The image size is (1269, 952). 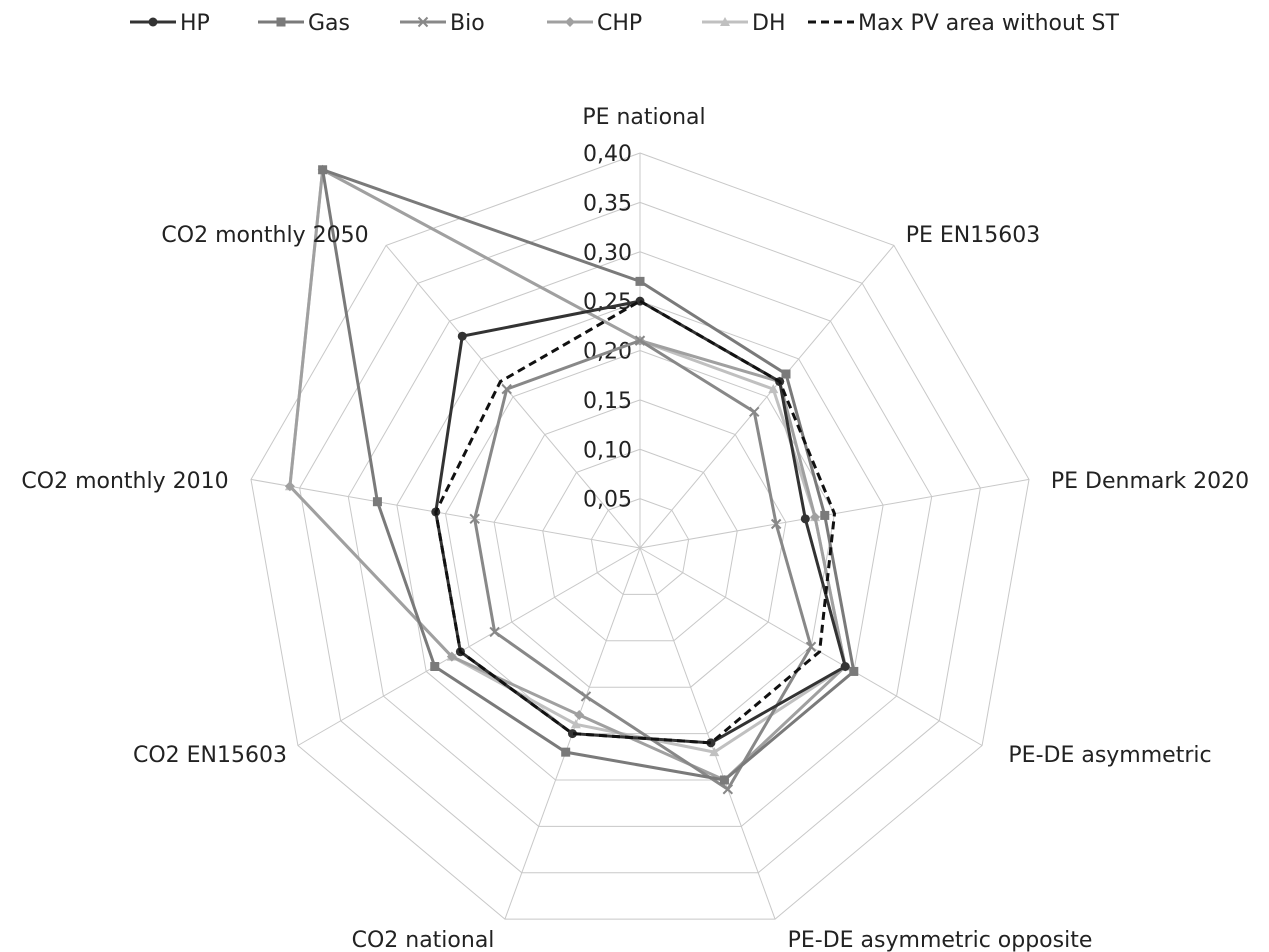 What do you see at coordinates (607, 253) in the screenshot?
I see `radial-tick-label: 0,30` at bounding box center [607, 253].